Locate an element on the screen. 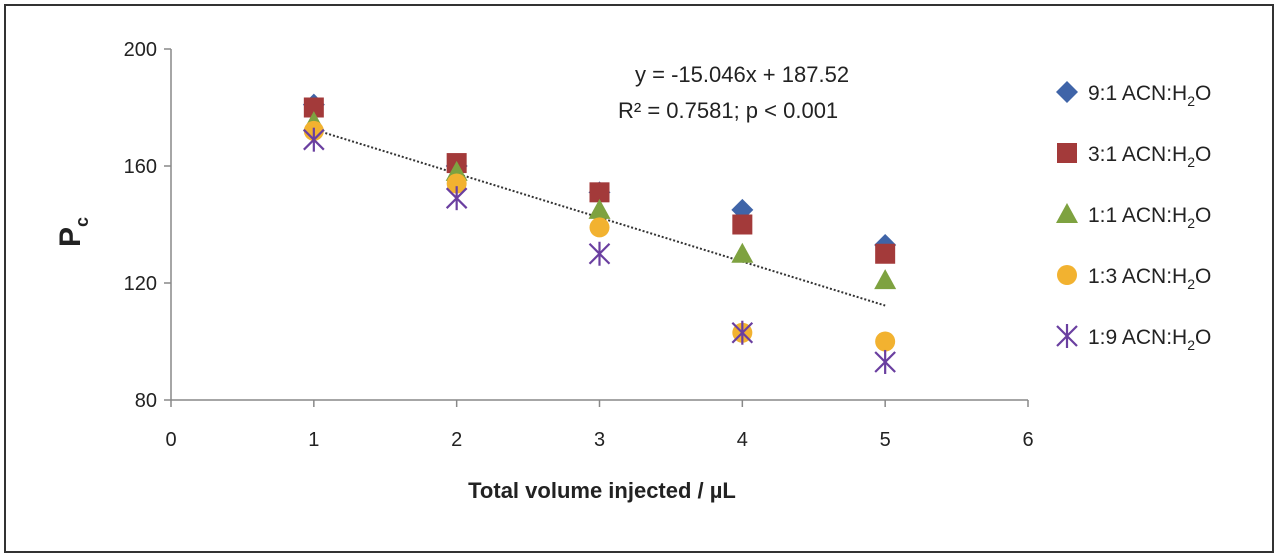 Image resolution: width=1280 pixels, height=559 pixels. x-tick-label: 4 is located at coordinates (742, 440).